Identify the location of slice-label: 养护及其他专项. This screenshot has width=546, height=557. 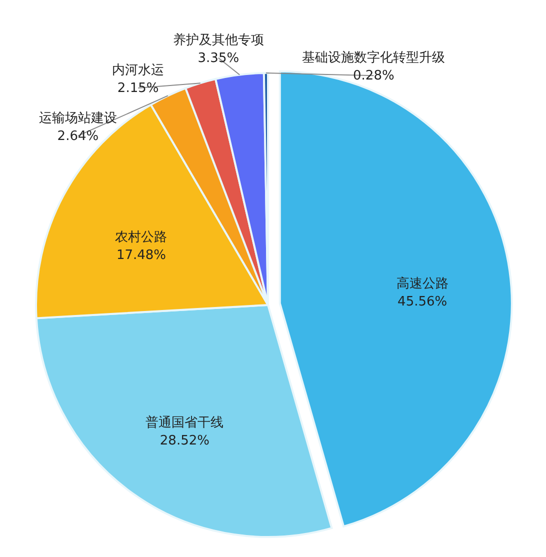
(218, 40).